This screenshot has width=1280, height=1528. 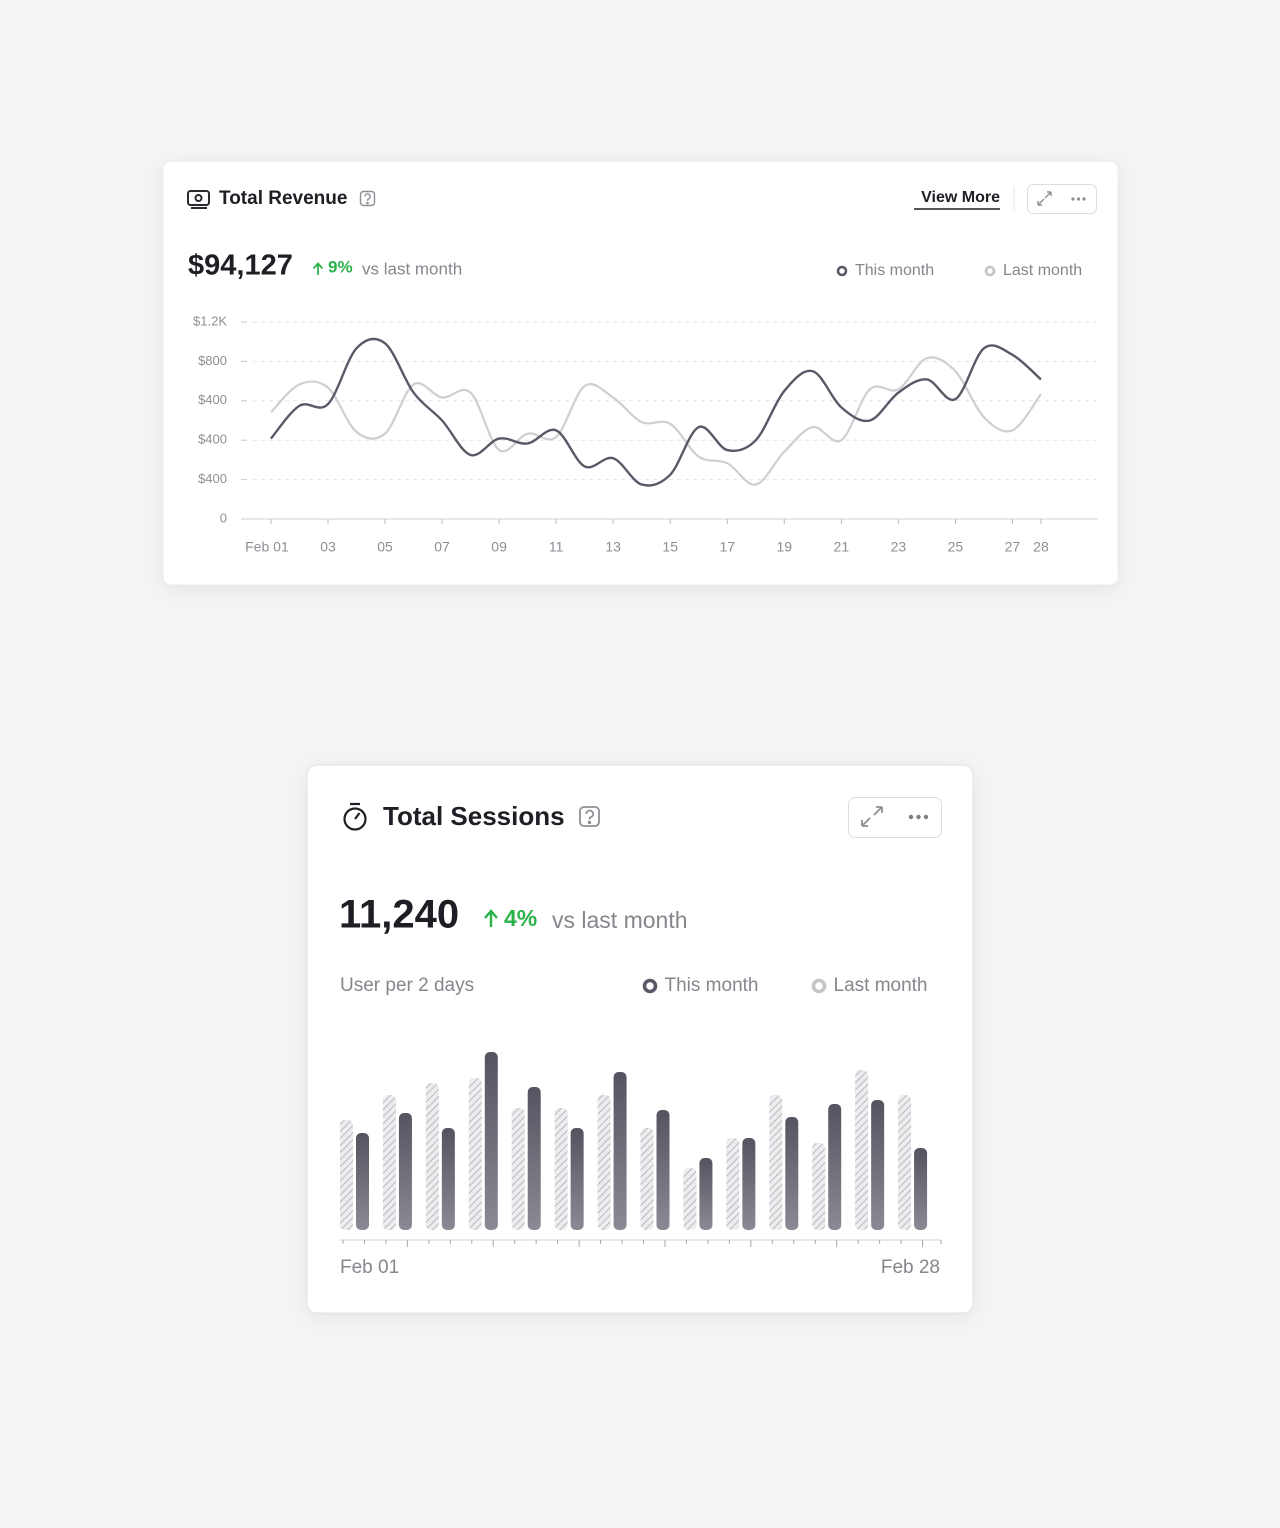 I want to click on x-tick-label: 11, so click(x=556, y=547).